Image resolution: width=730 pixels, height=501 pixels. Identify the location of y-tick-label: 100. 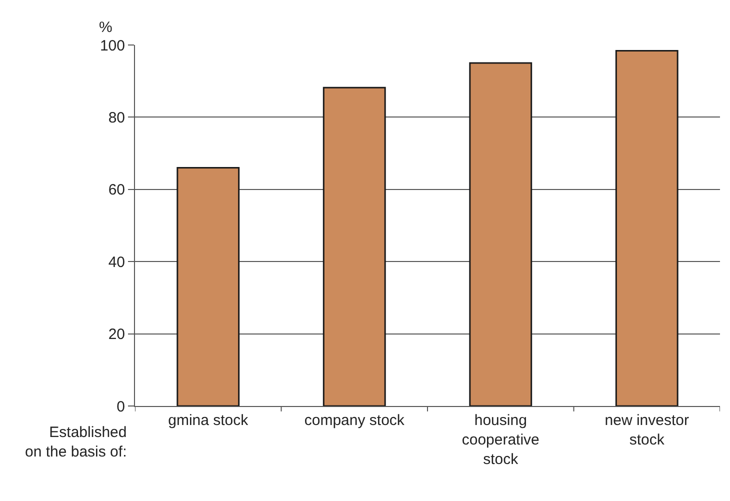
(112, 45).